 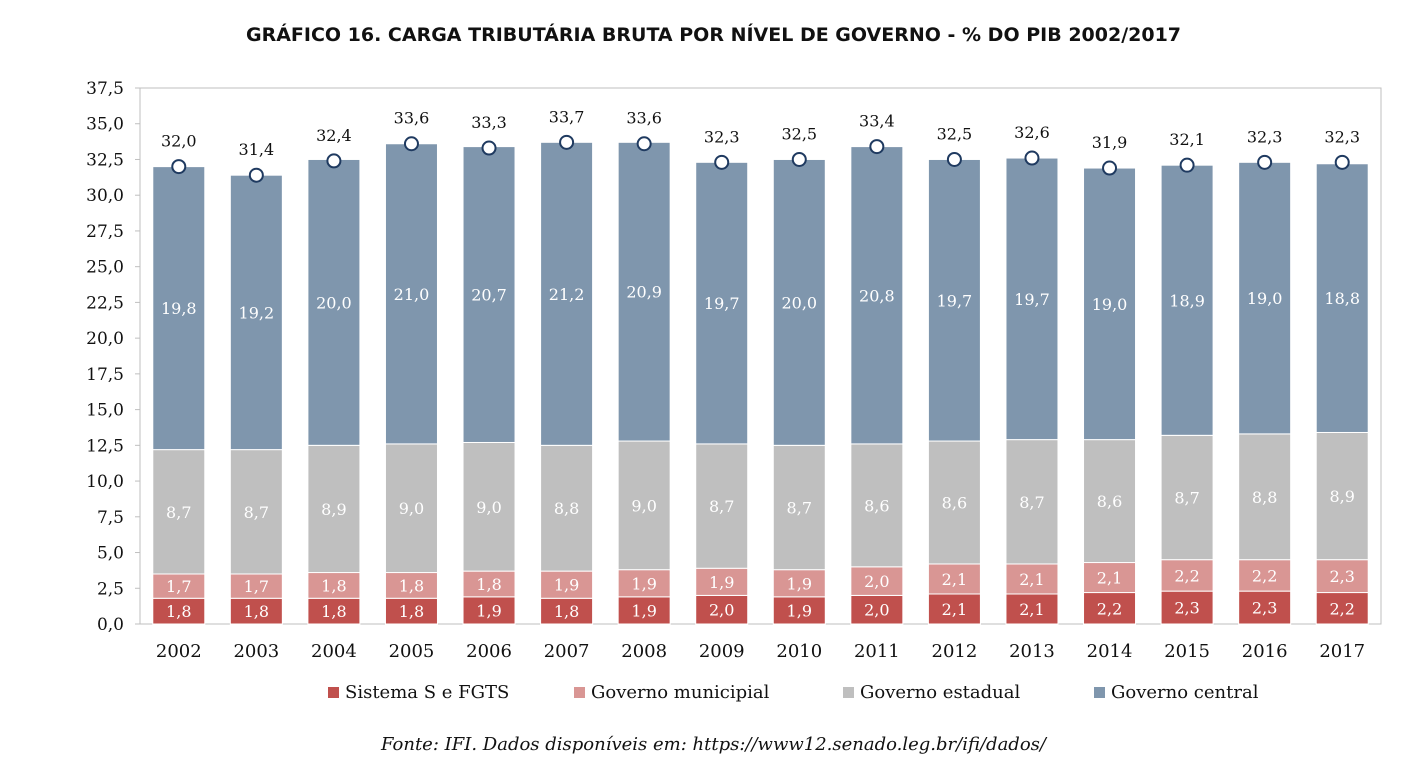 I want to click on y-tick-label: 37,5, so click(x=105, y=89).